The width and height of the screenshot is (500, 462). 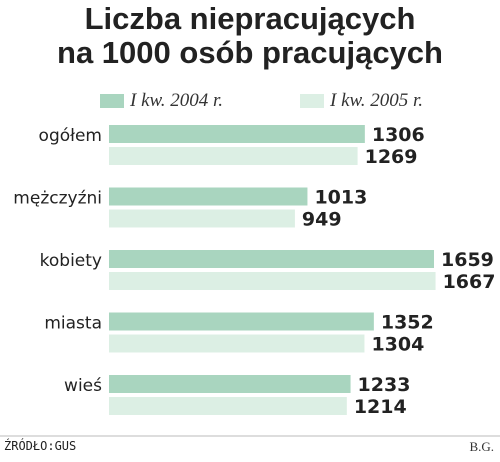 What do you see at coordinates (57, 199) in the screenshot?
I see `category-label: mężczyźni` at bounding box center [57, 199].